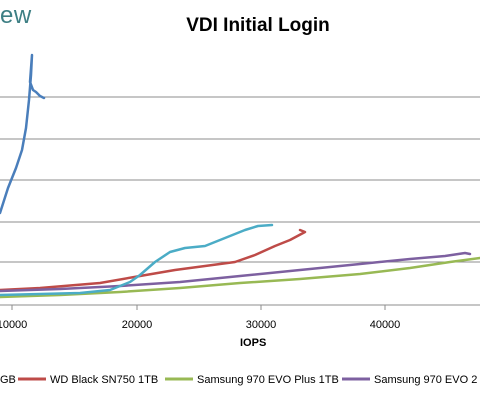  I want to click on legend-label-2: Samsung 970 EVO Plus 1TB, so click(268, 380).